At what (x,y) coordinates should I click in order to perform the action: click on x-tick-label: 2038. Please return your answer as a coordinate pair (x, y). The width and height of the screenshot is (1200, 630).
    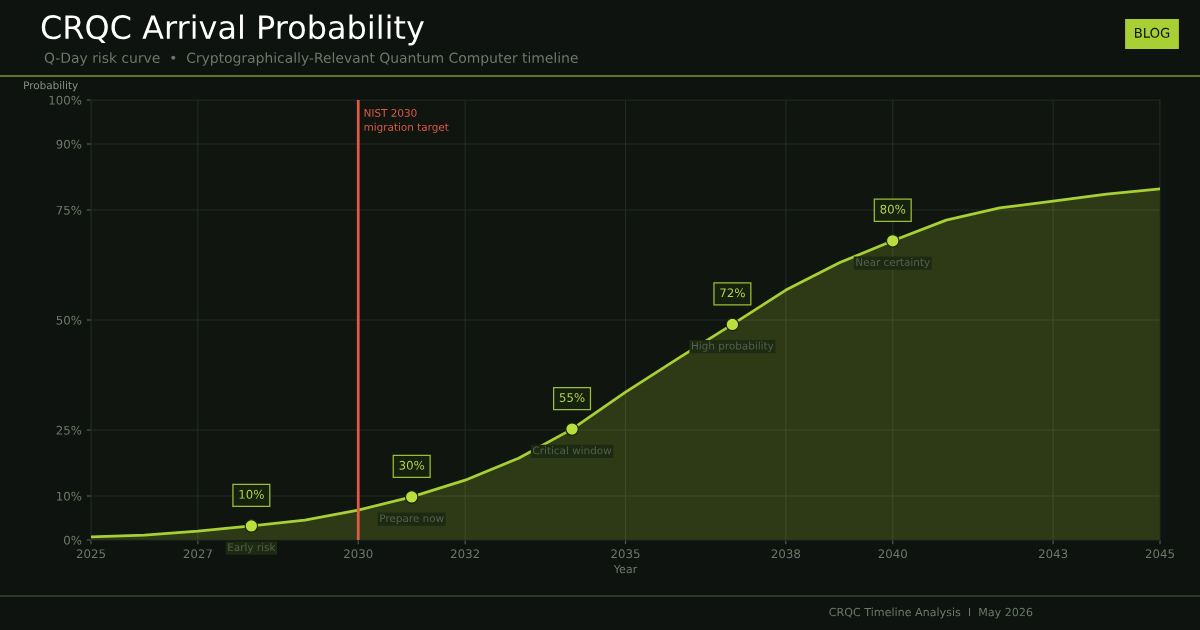
    Looking at the image, I should click on (786, 554).